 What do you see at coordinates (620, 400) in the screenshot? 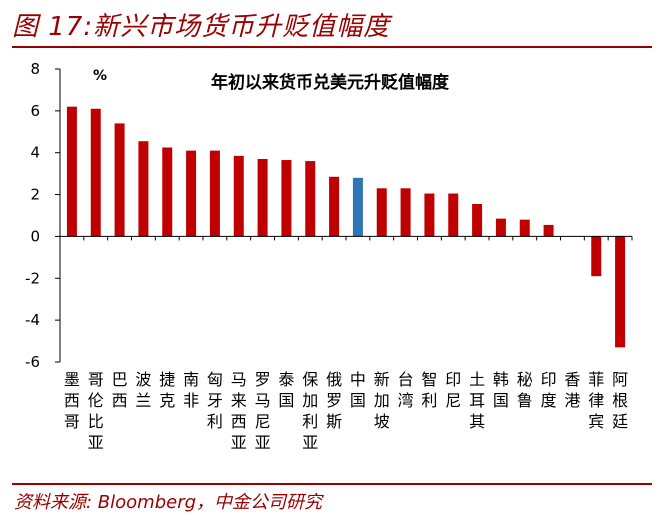
I see `category-label: 阿根廷` at bounding box center [620, 400].